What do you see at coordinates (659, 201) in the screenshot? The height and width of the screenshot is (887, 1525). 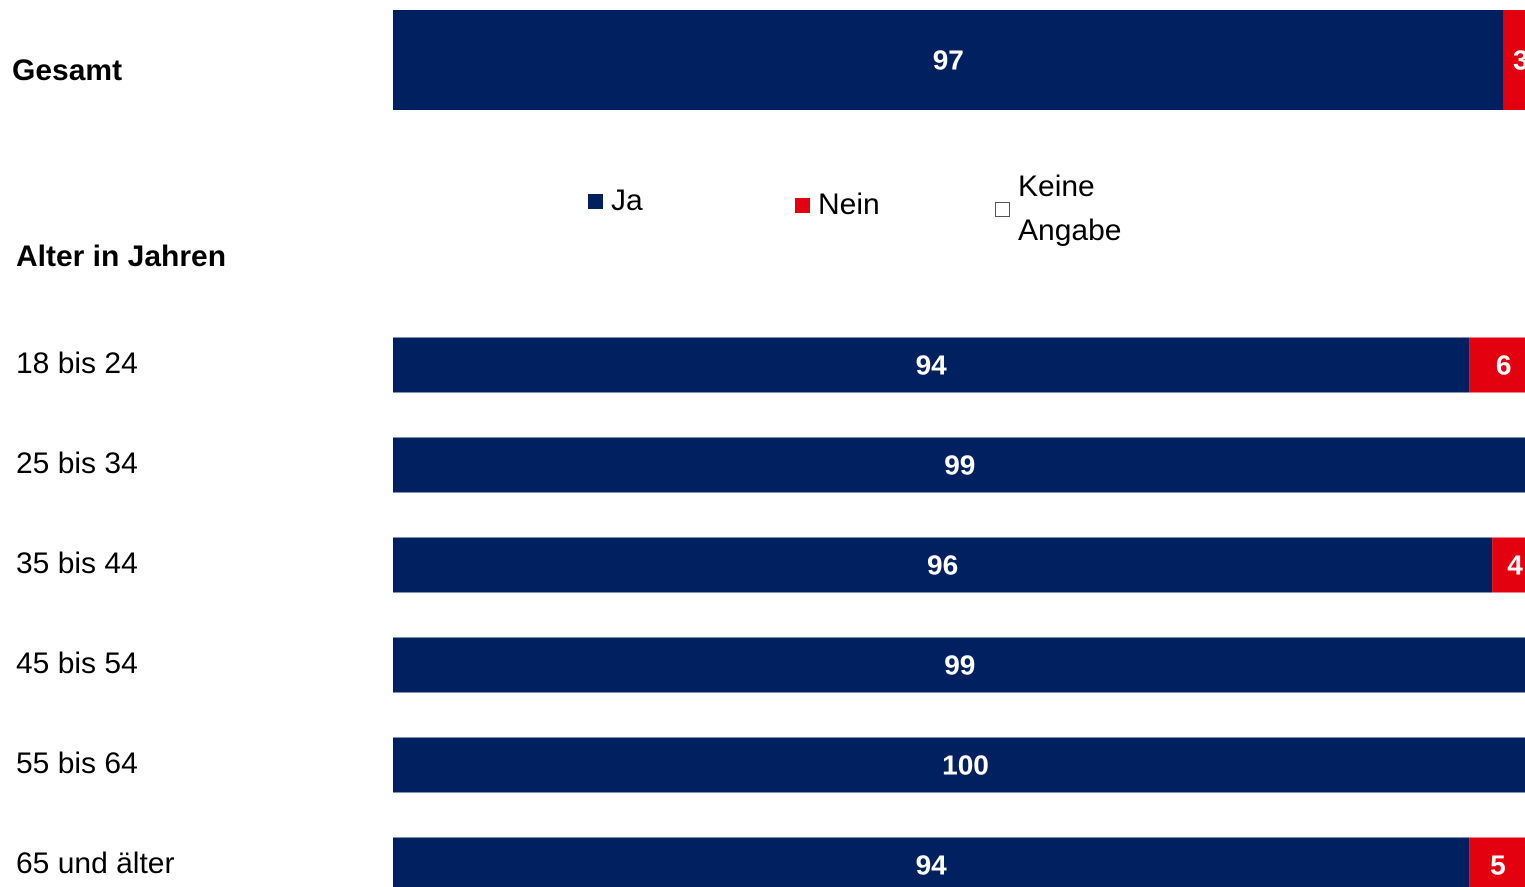 I see `legend-item: Ja` at bounding box center [659, 201].